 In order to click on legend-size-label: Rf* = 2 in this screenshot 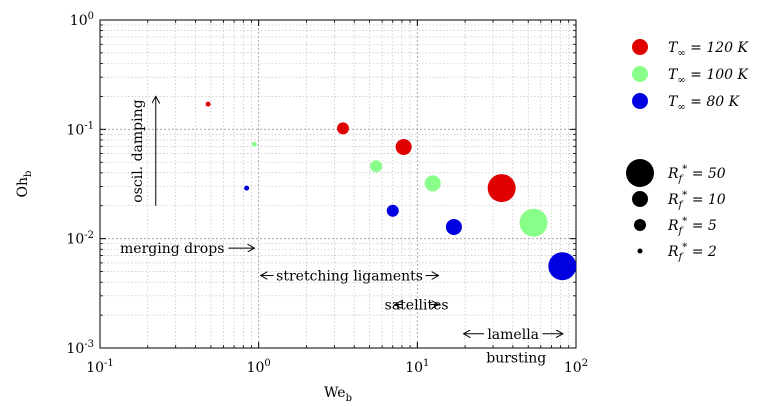, I will do `click(692, 252)`.